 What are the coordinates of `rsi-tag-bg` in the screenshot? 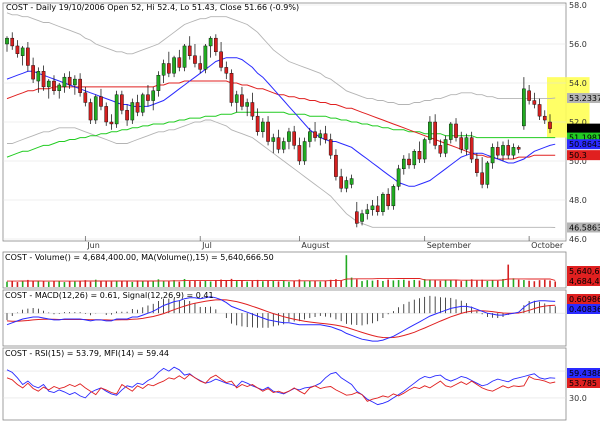 It's located at (583, 383).